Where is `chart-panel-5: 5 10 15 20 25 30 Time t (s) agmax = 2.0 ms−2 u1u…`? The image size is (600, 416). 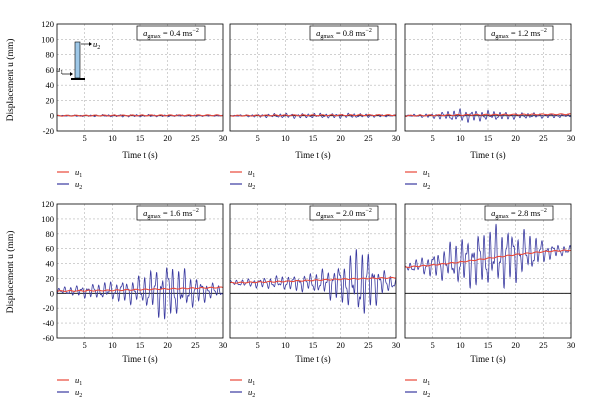
chart-panel-5: 5 10 15 20 25 30 Time t (s) agmax = 2.0 ms−2 u1u… is located at coordinates (315, 301).